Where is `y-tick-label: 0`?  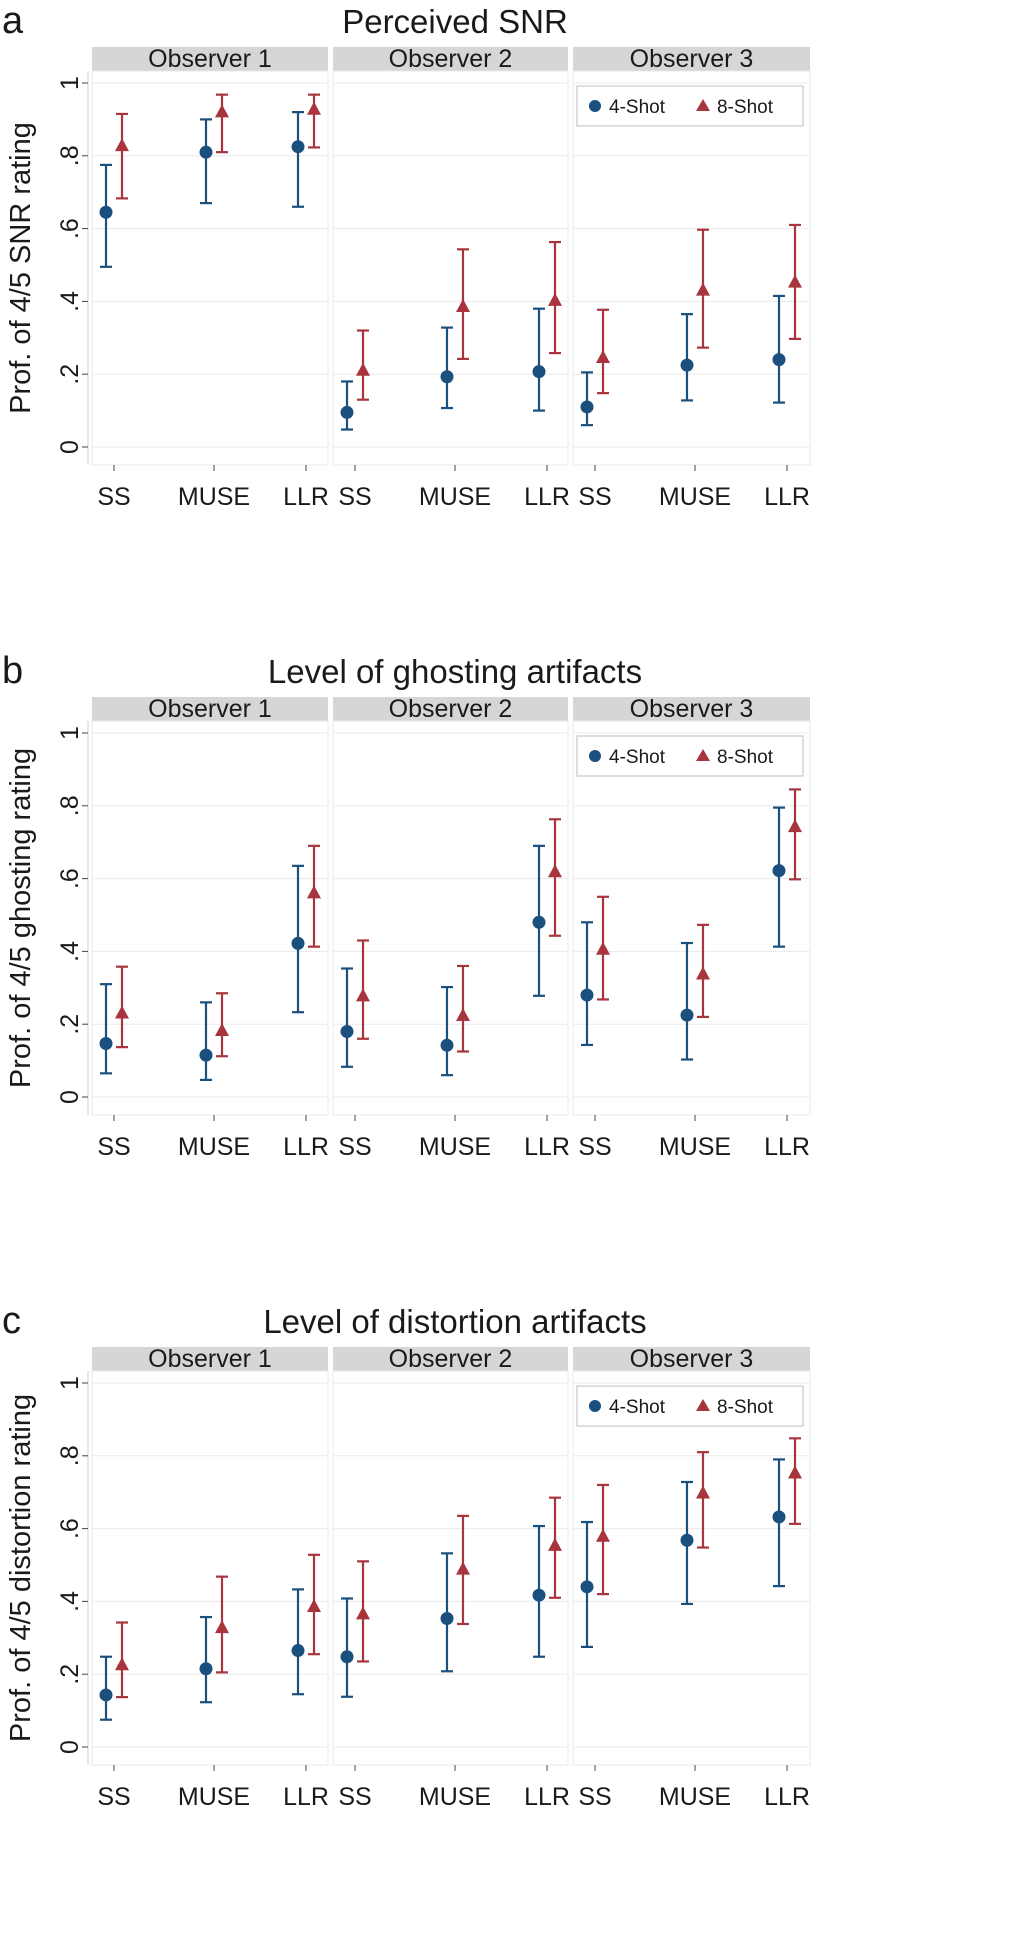
y-tick-label: 0 is located at coordinates (70, 447).